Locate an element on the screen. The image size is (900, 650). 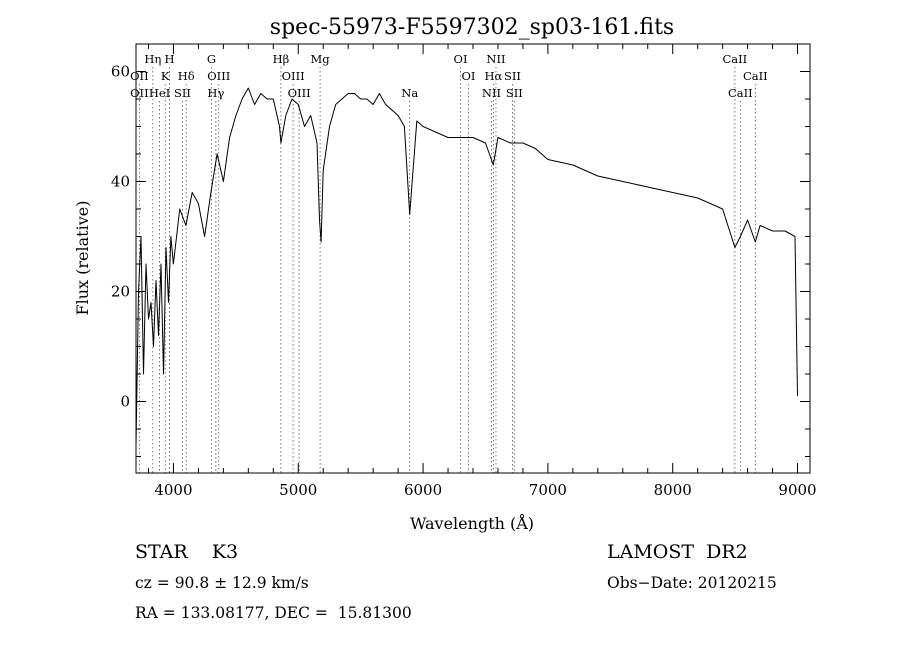
x-tick-label: 8000 is located at coordinates (673, 490).